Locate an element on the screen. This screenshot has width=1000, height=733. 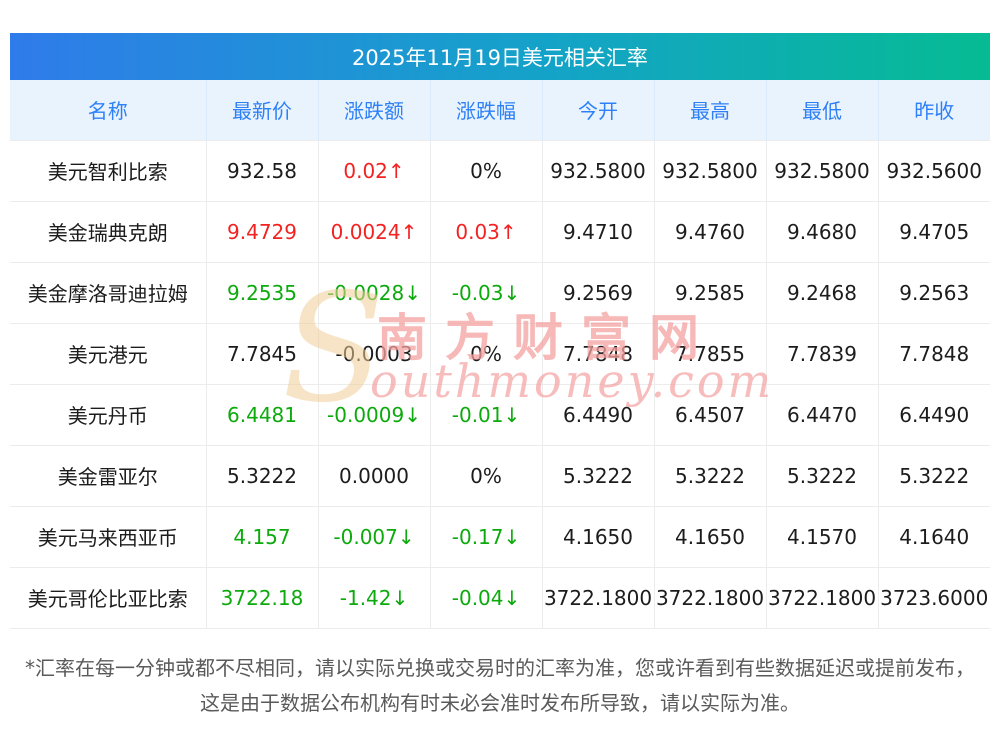
pair-name-cell: 美金雷亚尔 is located at coordinates (108, 475).